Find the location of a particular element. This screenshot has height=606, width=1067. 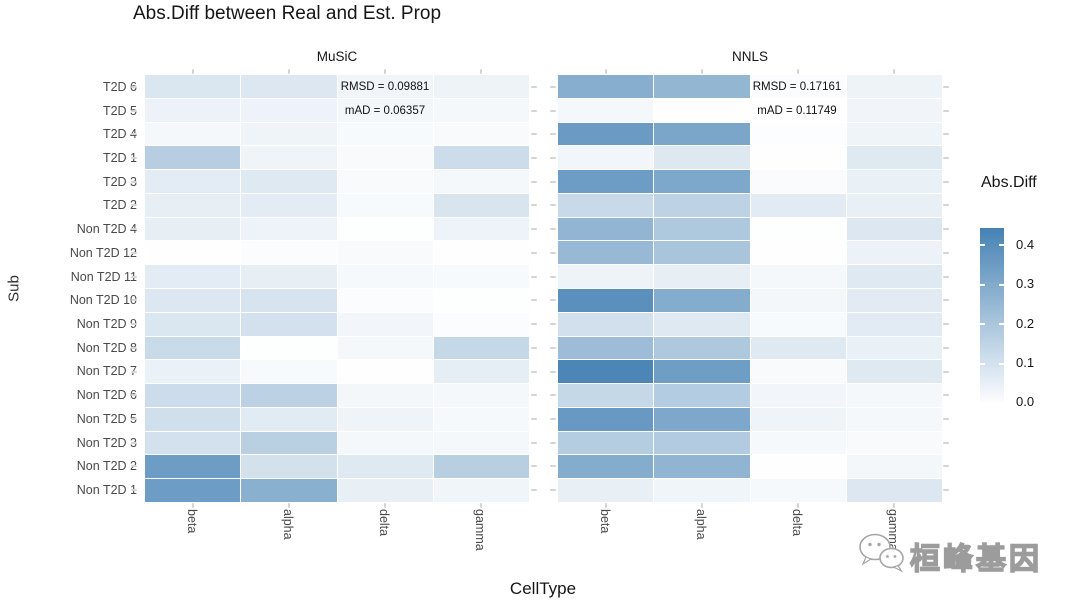

facet-label-nnls: NNLS is located at coordinates (750, 56).